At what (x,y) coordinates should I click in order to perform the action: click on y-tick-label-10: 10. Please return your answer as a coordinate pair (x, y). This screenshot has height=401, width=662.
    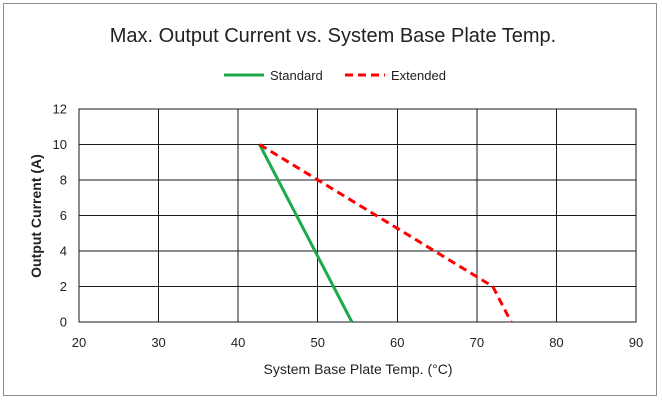
    Looking at the image, I should click on (60, 144).